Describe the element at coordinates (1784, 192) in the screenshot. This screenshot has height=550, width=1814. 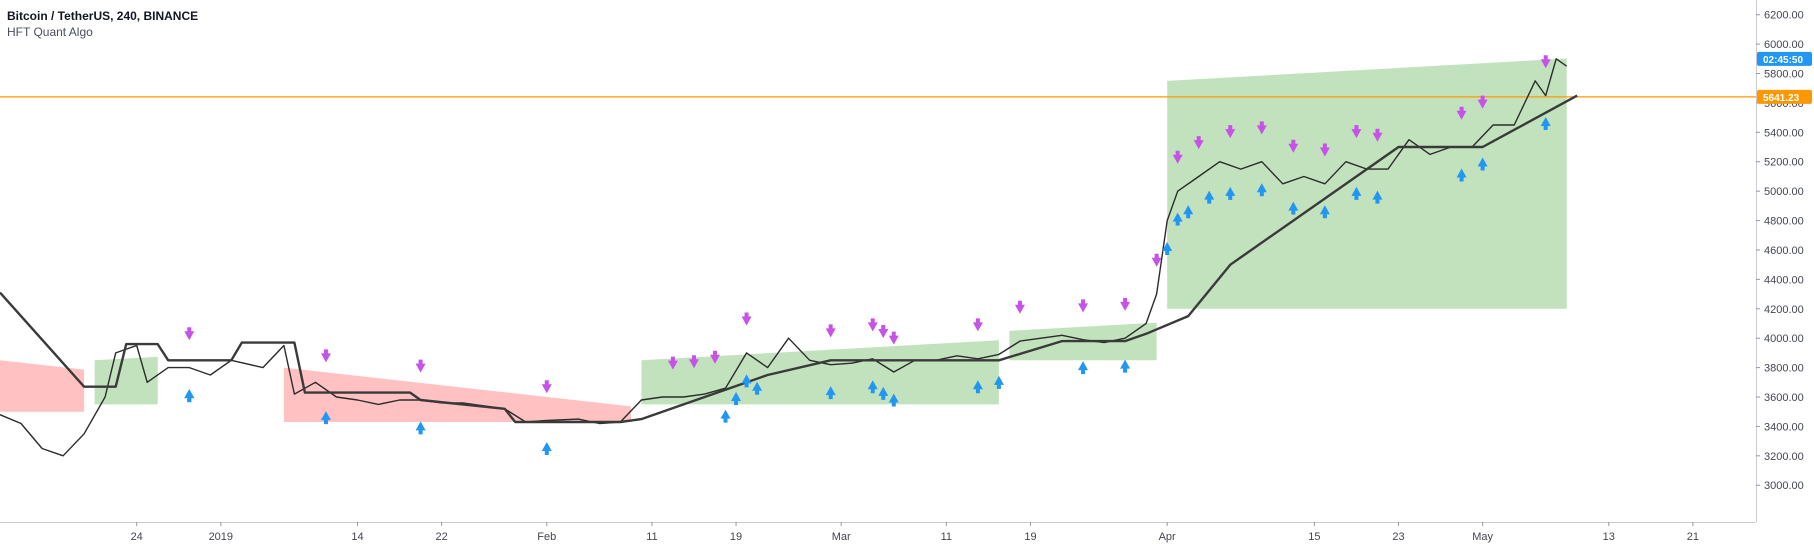
I see `y-tick-label: 5000.00` at that location.